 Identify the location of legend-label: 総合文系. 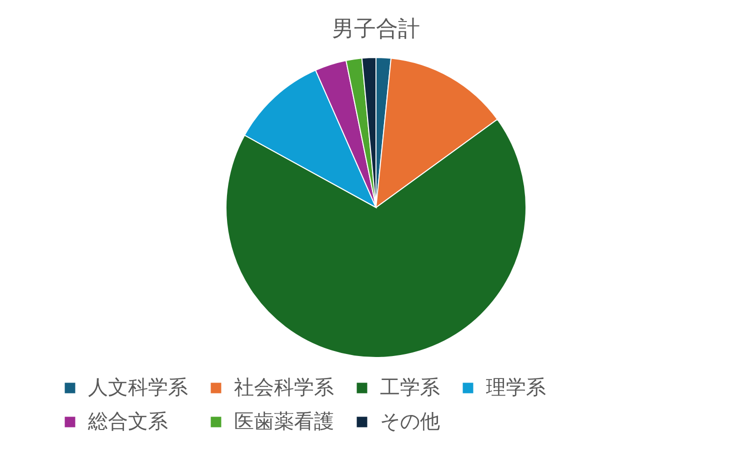
(127, 421).